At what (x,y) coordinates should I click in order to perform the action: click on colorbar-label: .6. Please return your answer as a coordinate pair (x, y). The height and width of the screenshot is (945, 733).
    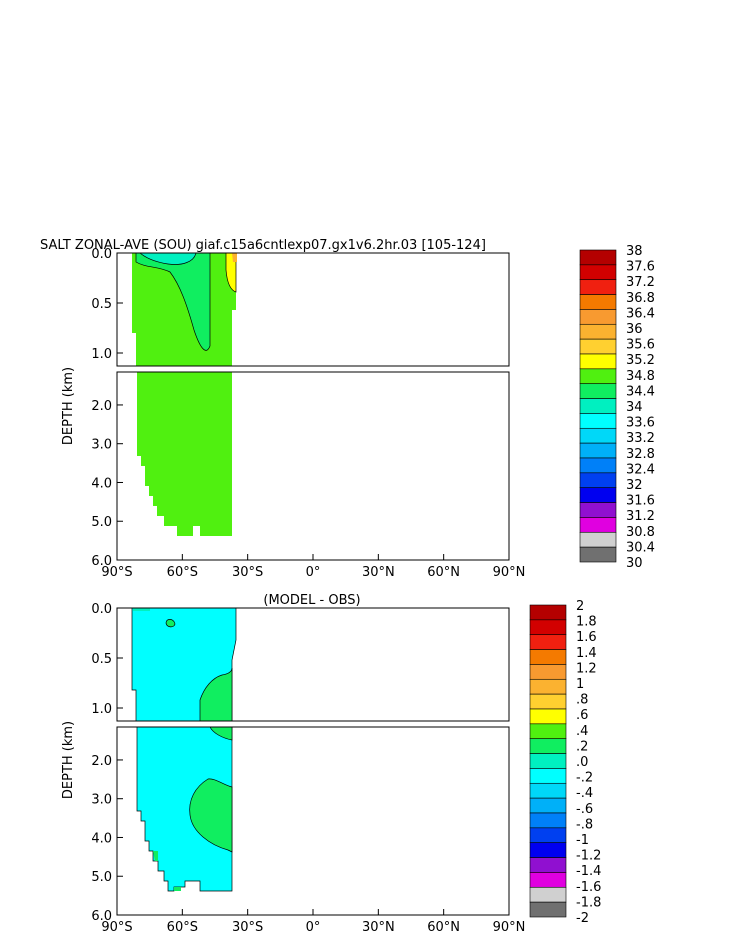
    Looking at the image, I should click on (582, 715).